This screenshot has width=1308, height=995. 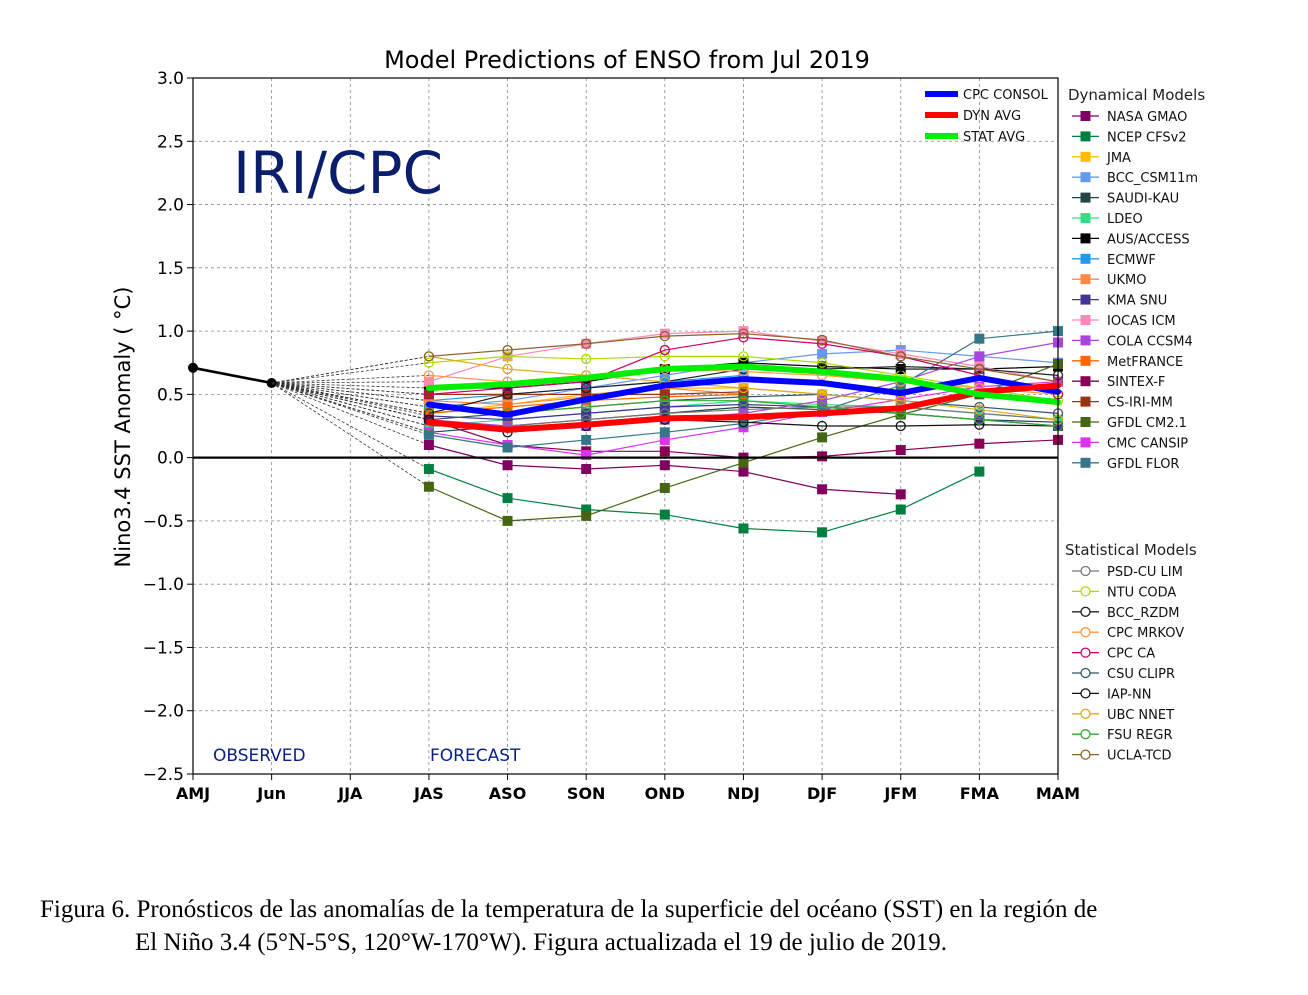 What do you see at coordinates (1058, 793) in the screenshot?
I see `x-tick-label-11: MAM` at bounding box center [1058, 793].